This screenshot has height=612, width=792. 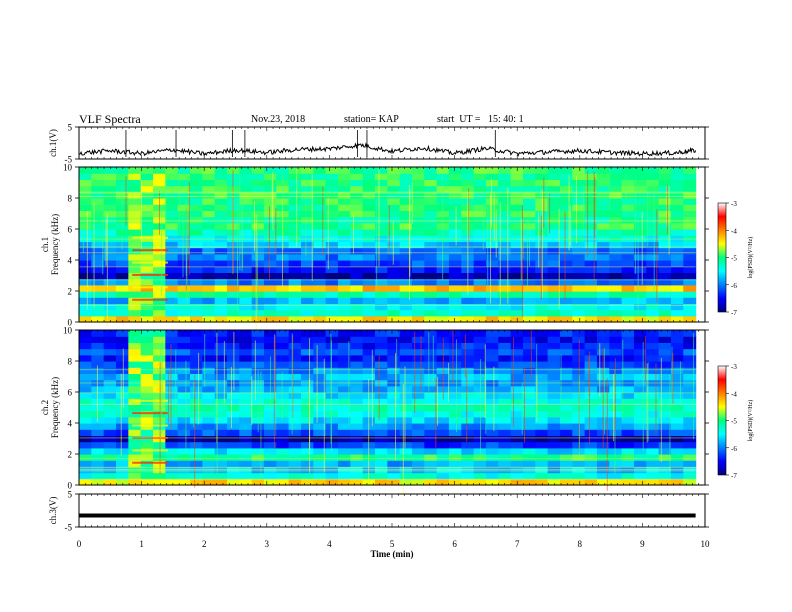 What do you see at coordinates (70, 455) in the screenshot?
I see `y-tick-label: 2` at bounding box center [70, 455].